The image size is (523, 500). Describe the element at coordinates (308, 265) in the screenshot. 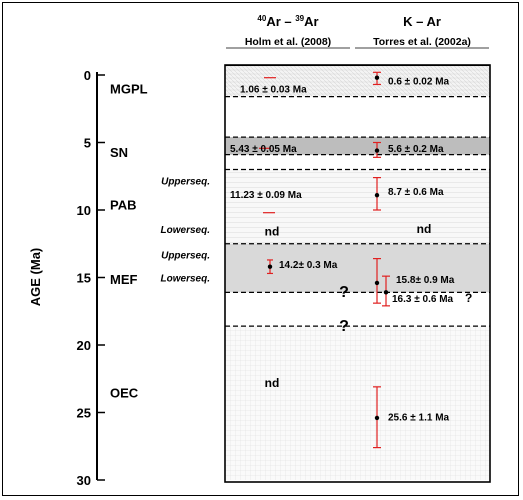

I see `ar-age-label: 14.2± 0.3 Ma` at that location.